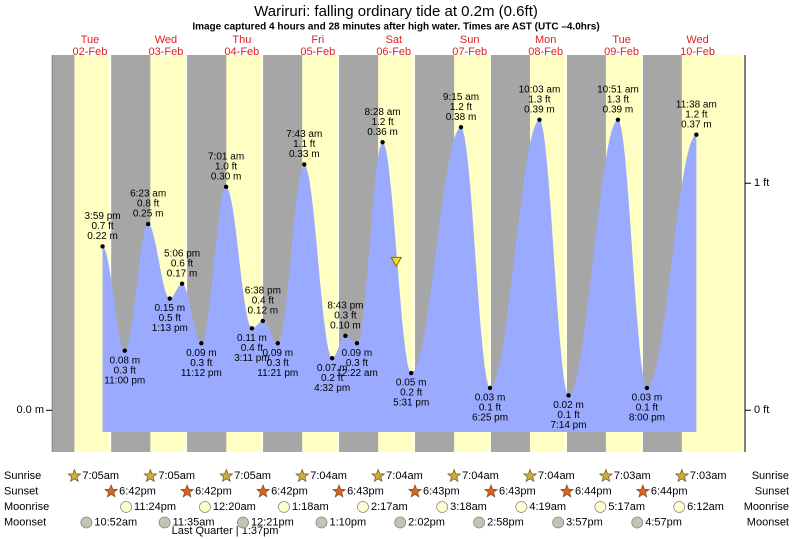 The width and height of the screenshot is (793, 539). I want to click on day-name: Sun, so click(470, 40).